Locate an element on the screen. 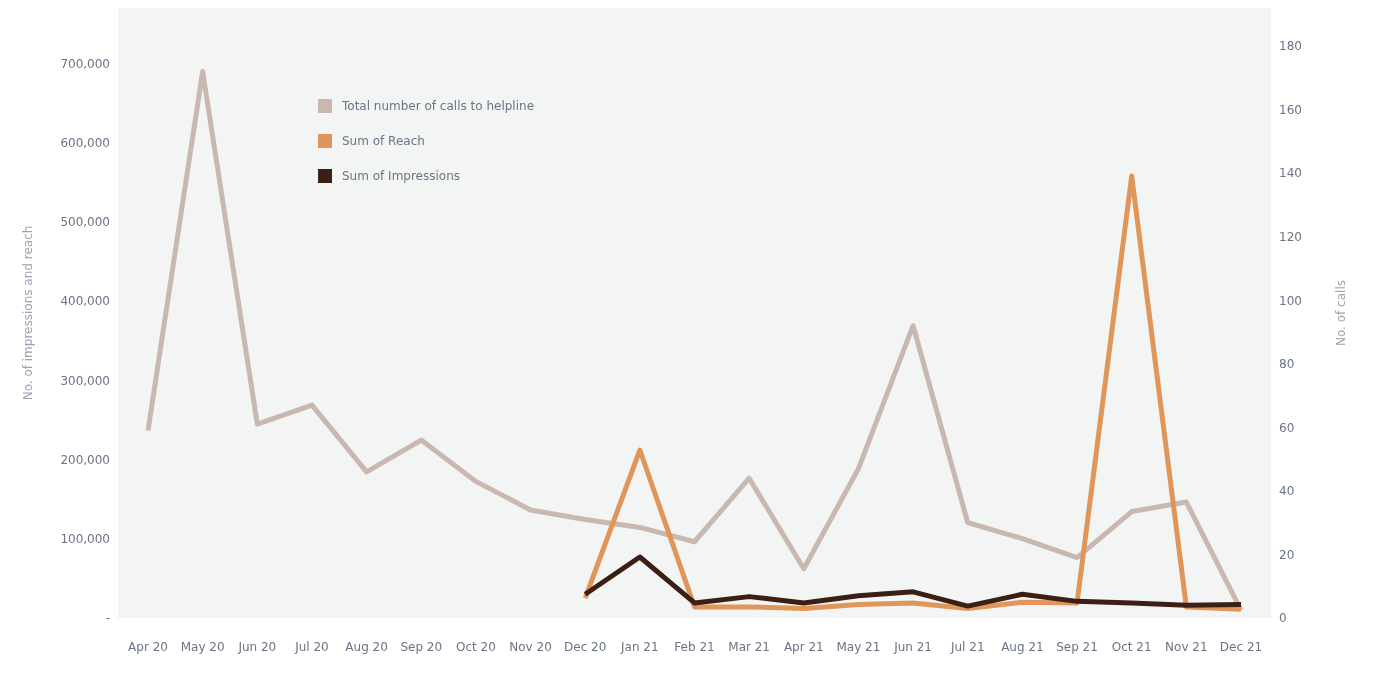 This screenshot has height=677, width=1389. y2-tick-label: 140 is located at coordinates (1290, 173).